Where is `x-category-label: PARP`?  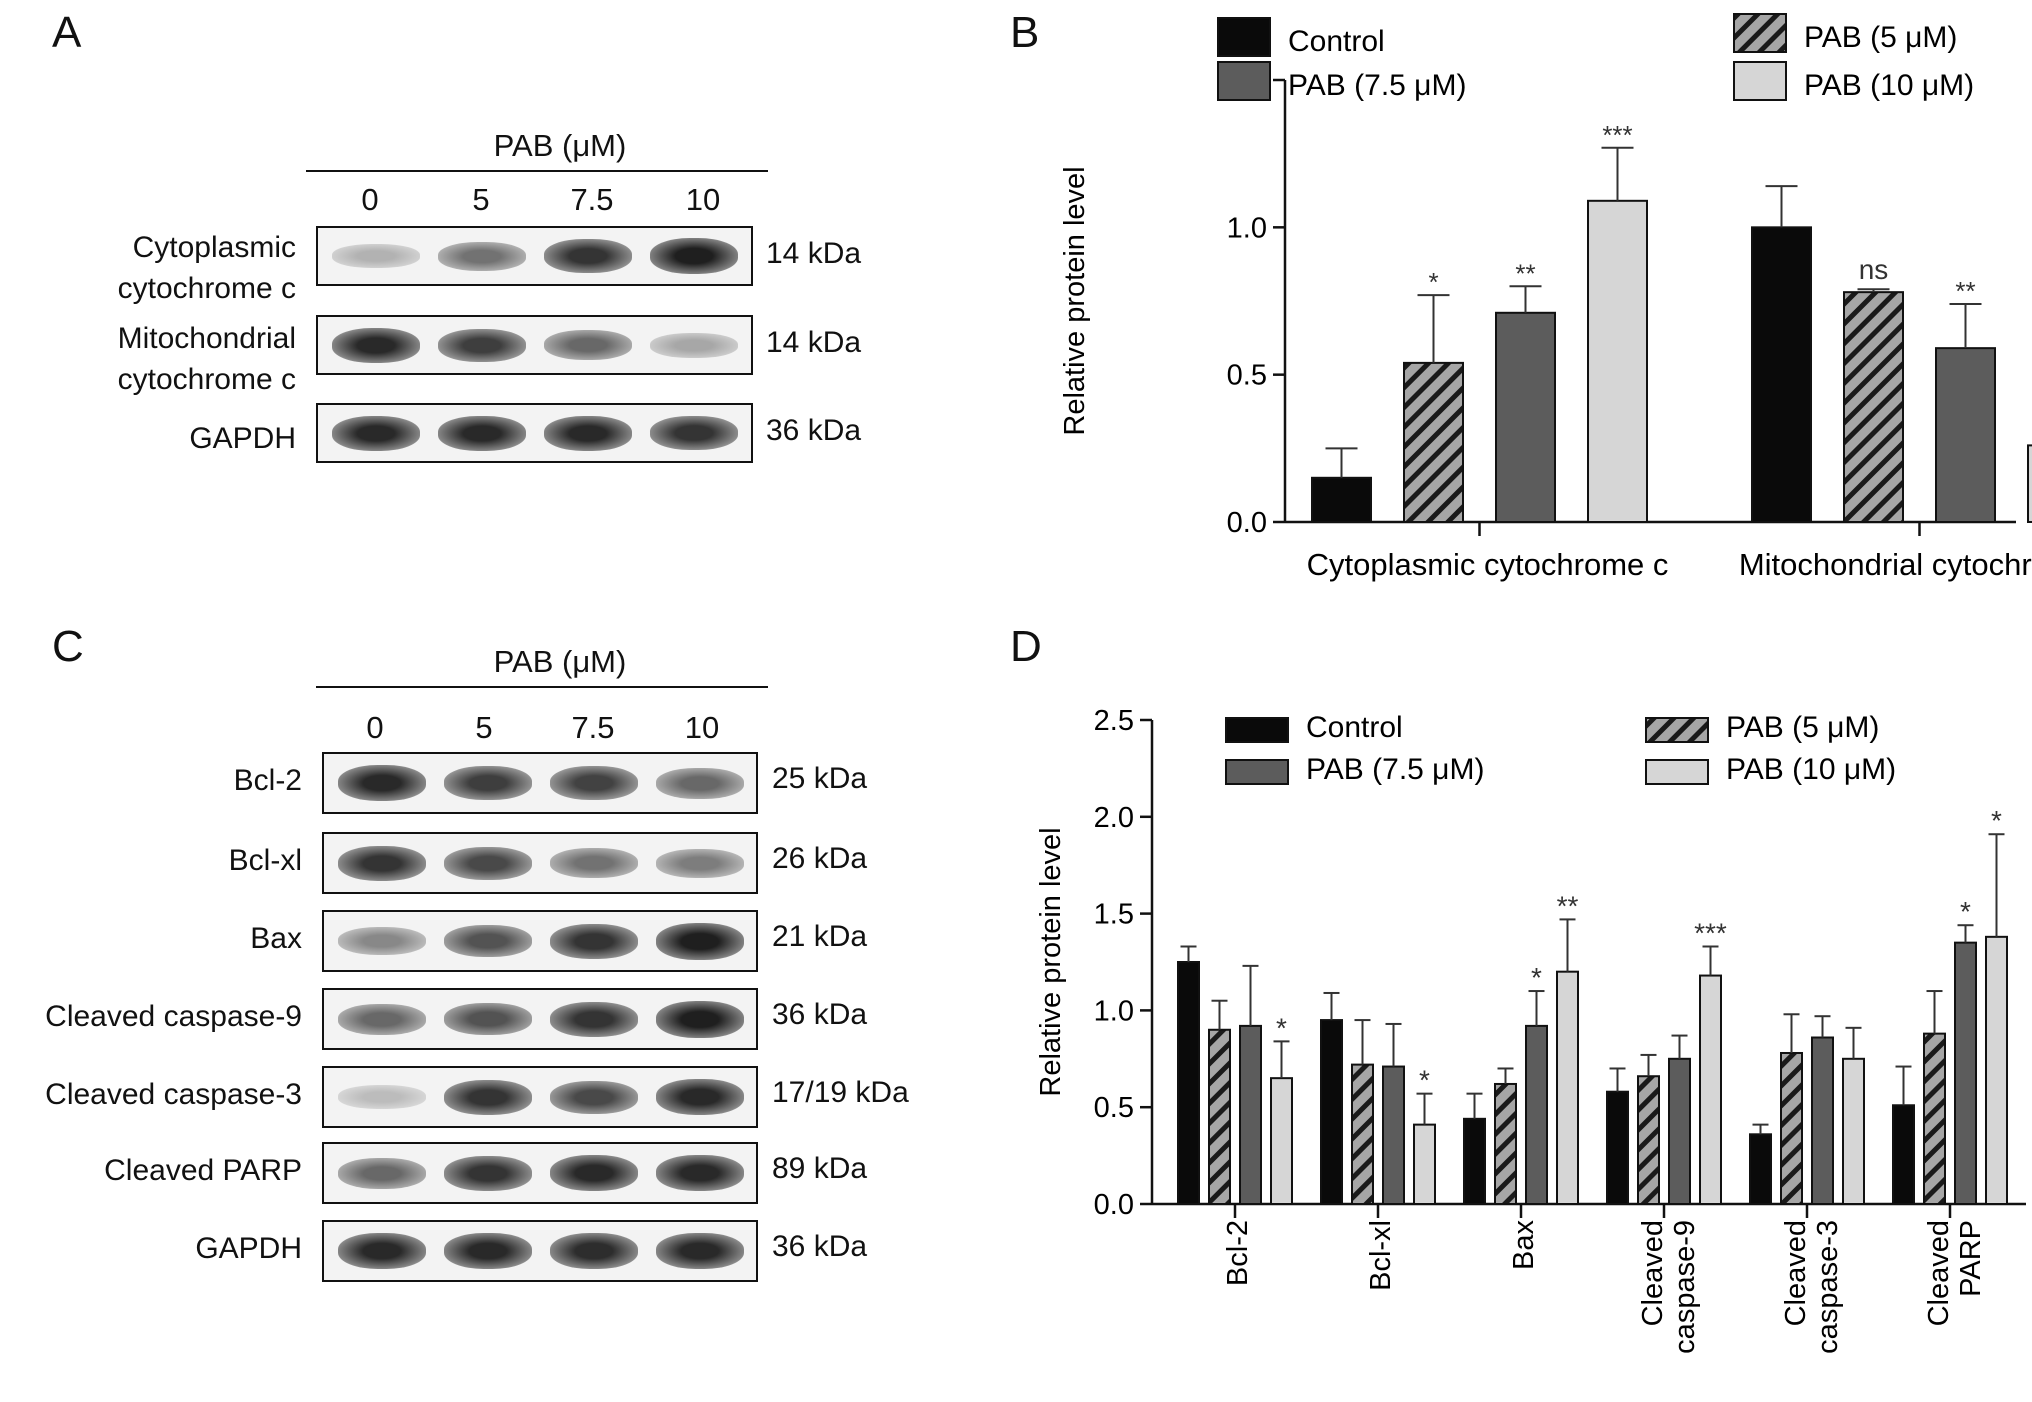 x-category-label: PARP is located at coordinates (1971, 1258).